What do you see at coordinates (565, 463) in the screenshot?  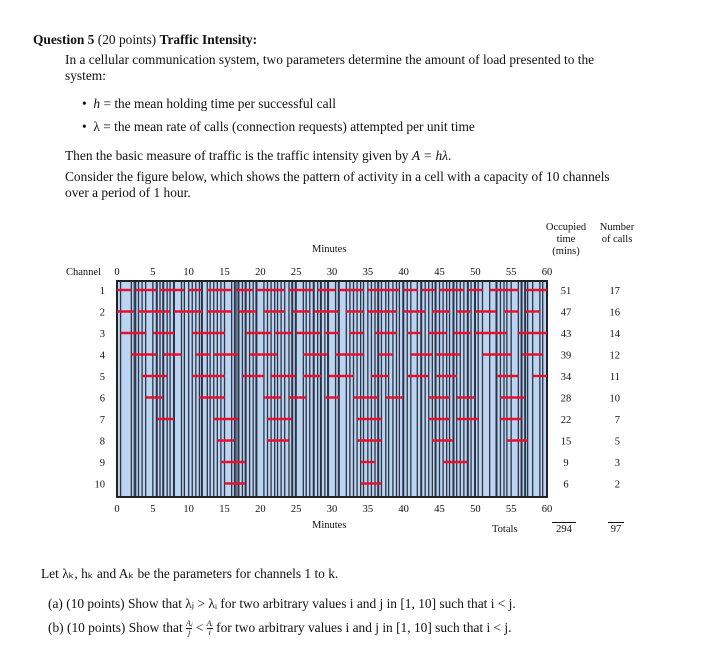 I see `occupied-value: 9` at bounding box center [565, 463].